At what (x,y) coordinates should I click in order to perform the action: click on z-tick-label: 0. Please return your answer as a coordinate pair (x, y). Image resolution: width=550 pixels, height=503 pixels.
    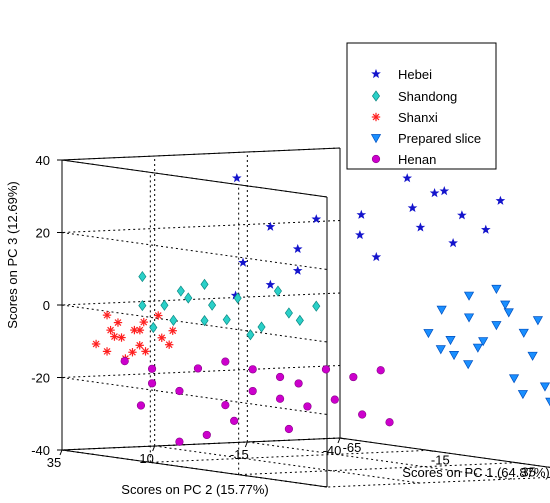
    Looking at the image, I should click on (46, 305).